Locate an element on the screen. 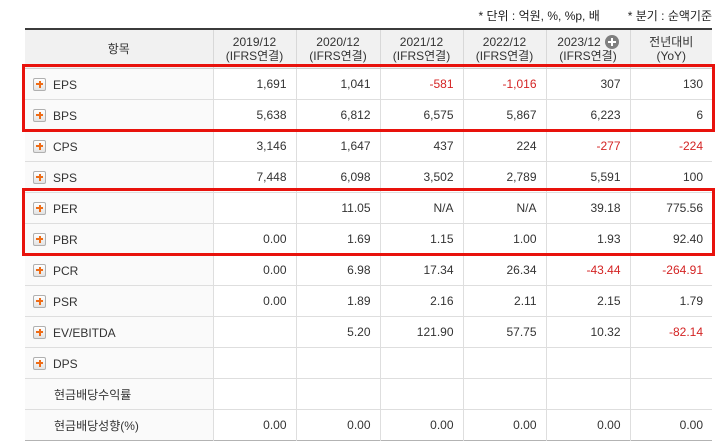 Image resolution: width=725 pixels, height=444 pixels. row-label: PER is located at coordinates (65, 208).